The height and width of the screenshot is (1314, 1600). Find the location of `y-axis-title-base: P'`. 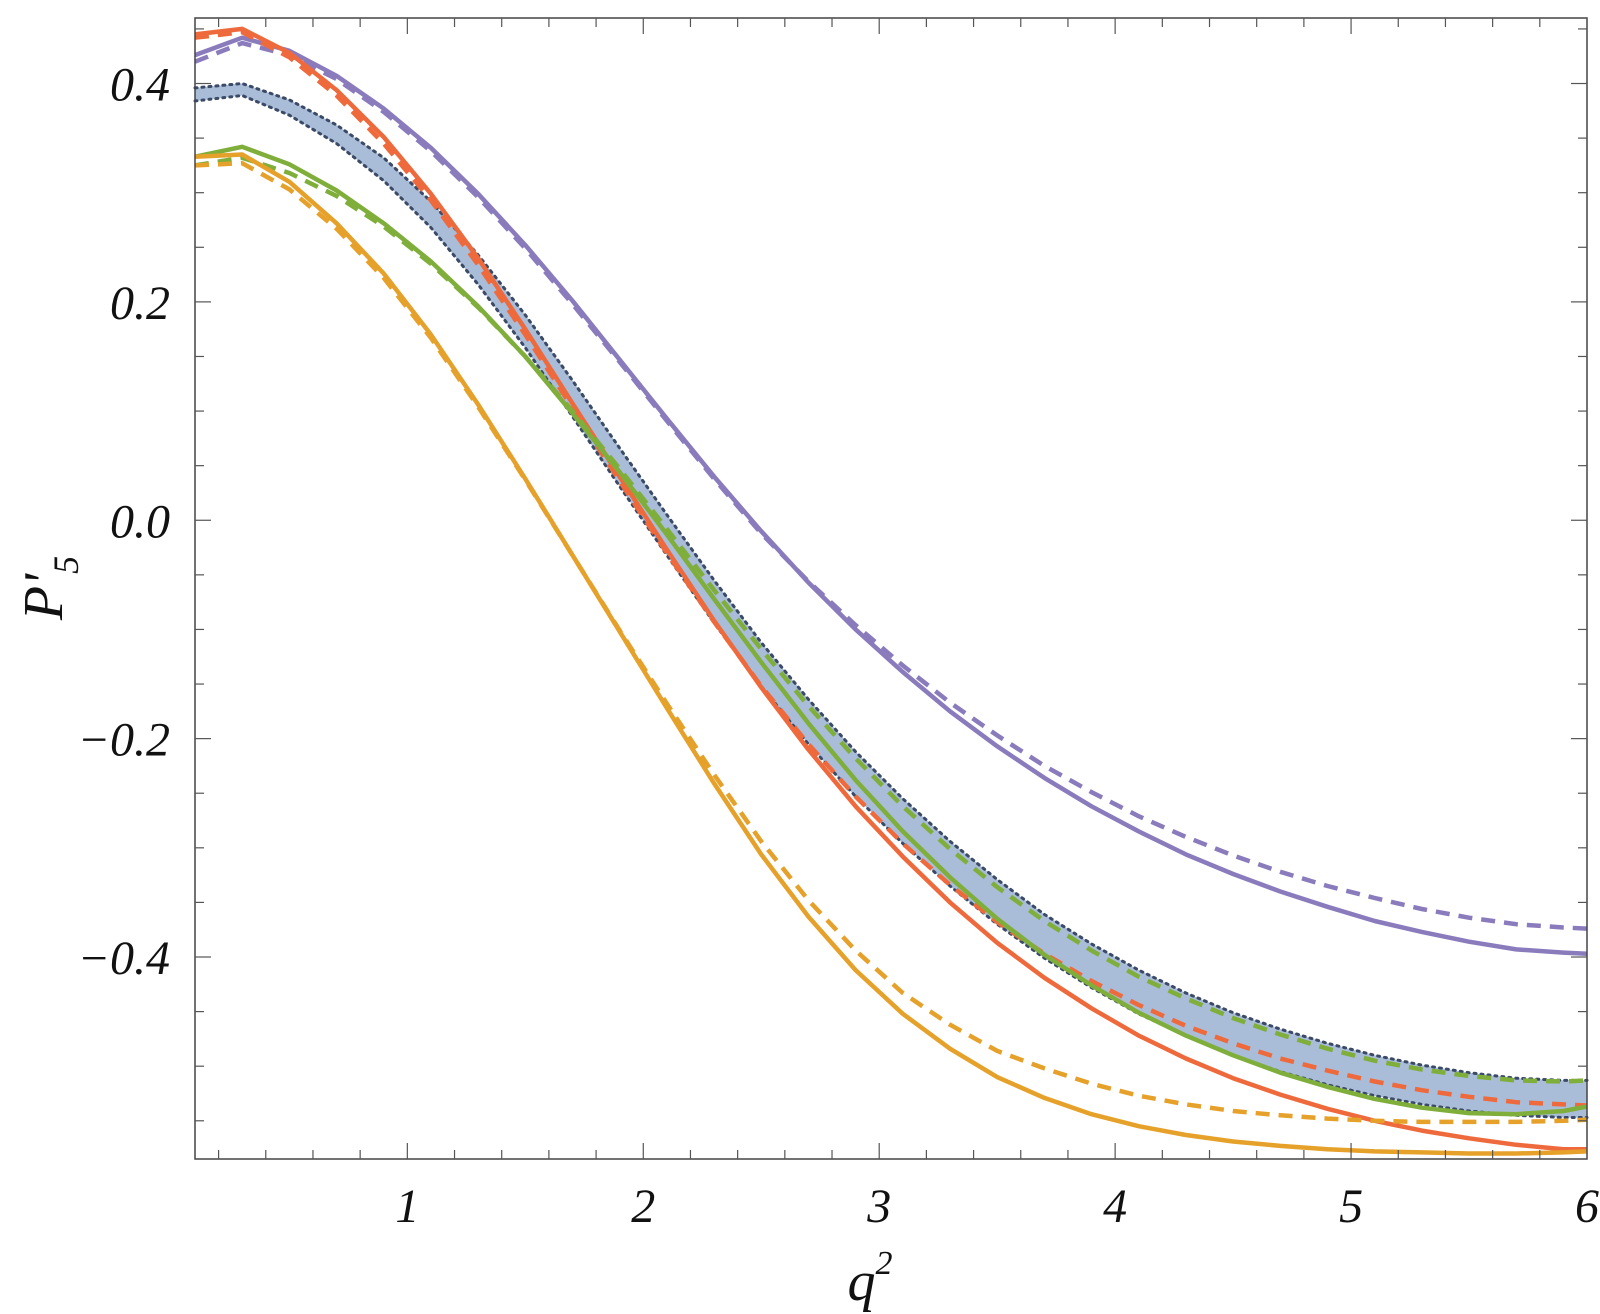

y-axis-title-base: P' is located at coordinates (44, 597).